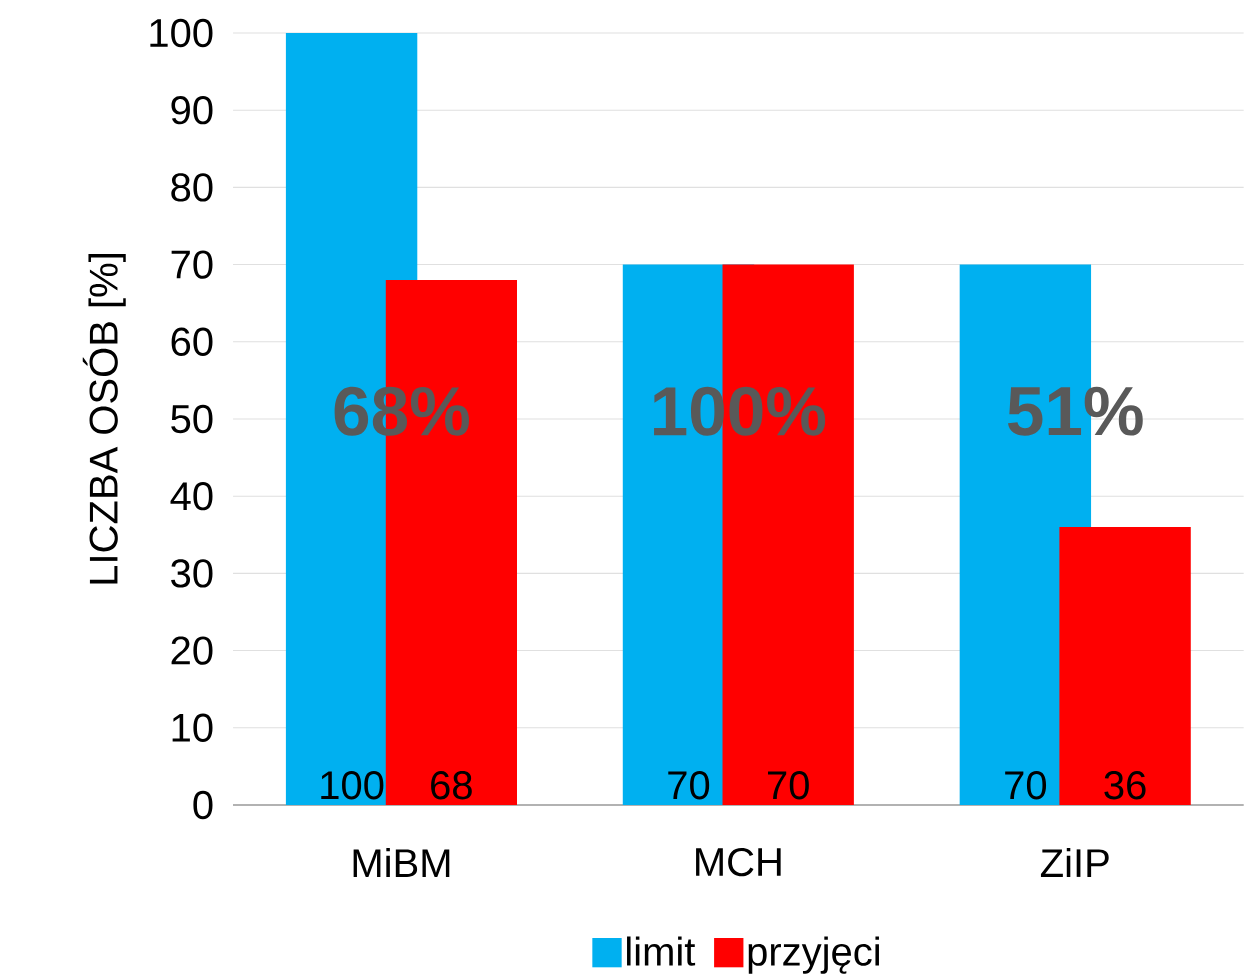 This screenshot has height=980, width=1244. I want to click on y-tick-label: 40, so click(191, 496).